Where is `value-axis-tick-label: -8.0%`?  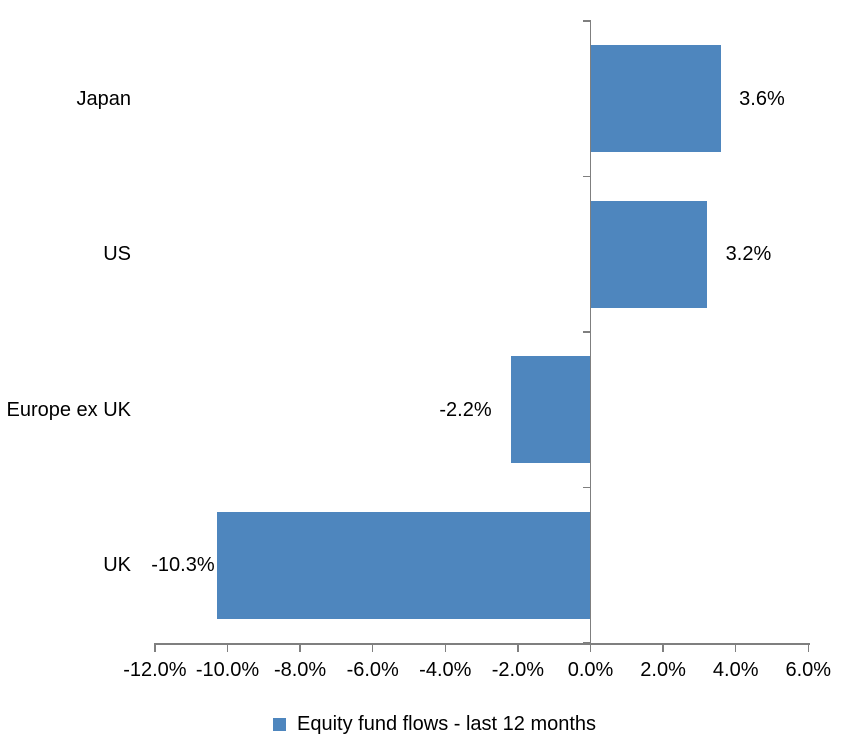 value-axis-tick-label: -8.0% is located at coordinates (300, 670).